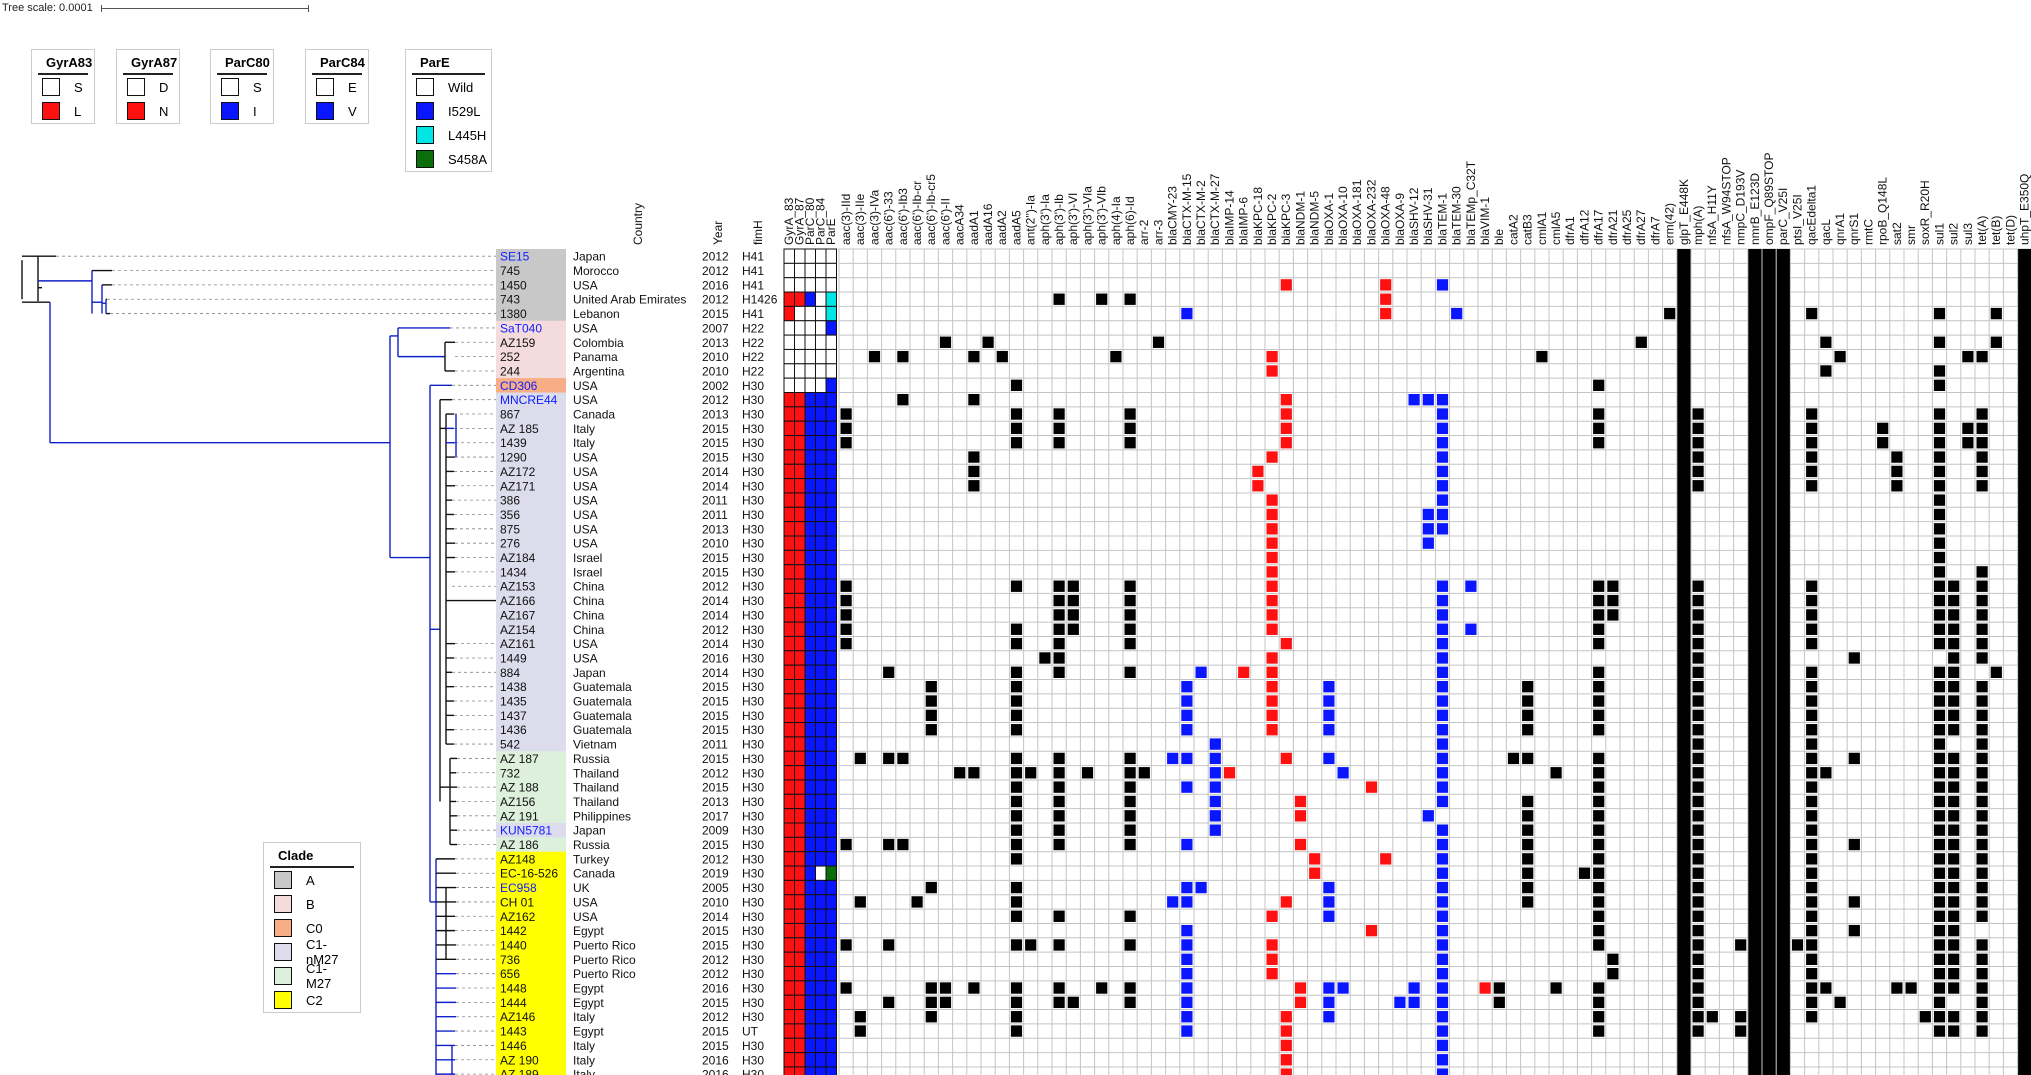 The height and width of the screenshot is (1075, 2031). What do you see at coordinates (63, 111) in the screenshot?
I see `legend-item: L` at bounding box center [63, 111].